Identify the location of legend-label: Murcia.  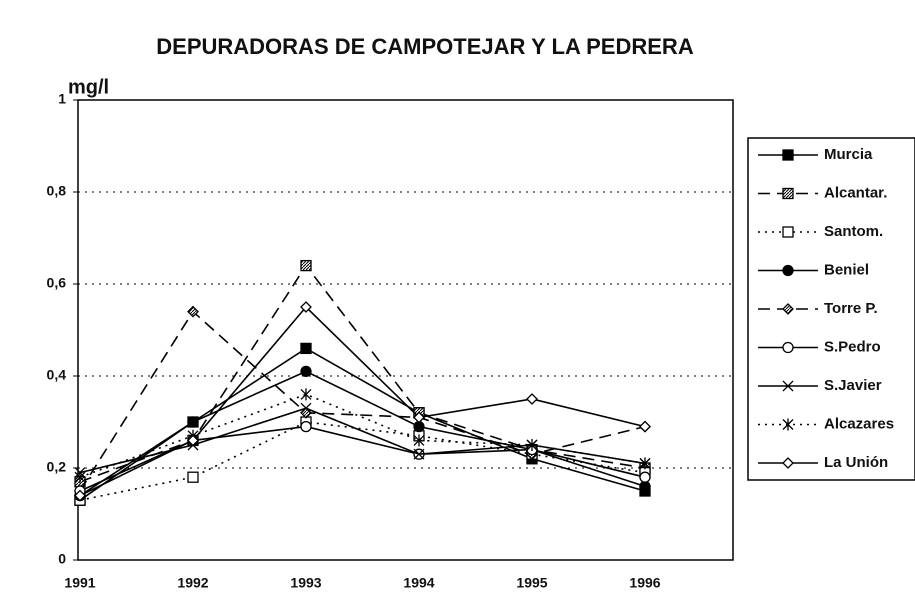
(848, 154).